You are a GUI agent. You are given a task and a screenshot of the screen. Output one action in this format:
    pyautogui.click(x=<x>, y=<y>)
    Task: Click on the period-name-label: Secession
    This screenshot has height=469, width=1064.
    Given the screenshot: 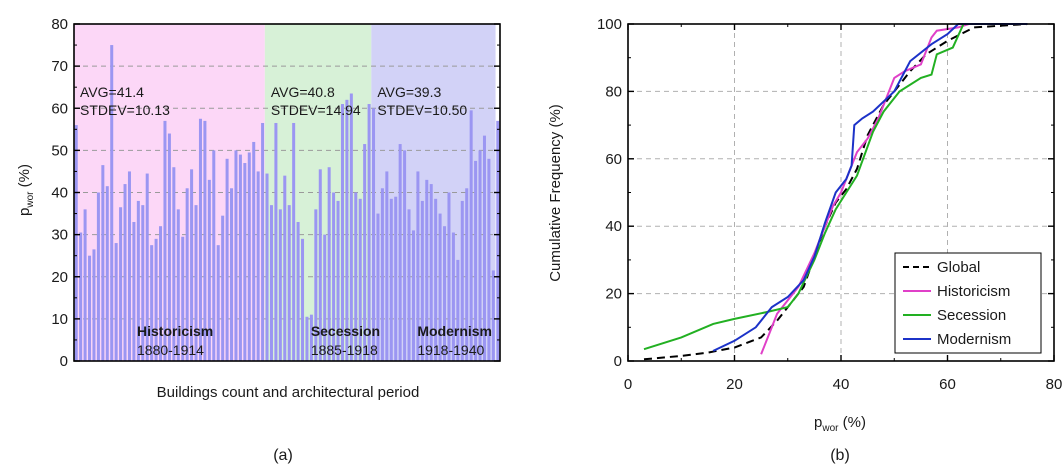 What is the action you would take?
    pyautogui.click(x=345, y=331)
    